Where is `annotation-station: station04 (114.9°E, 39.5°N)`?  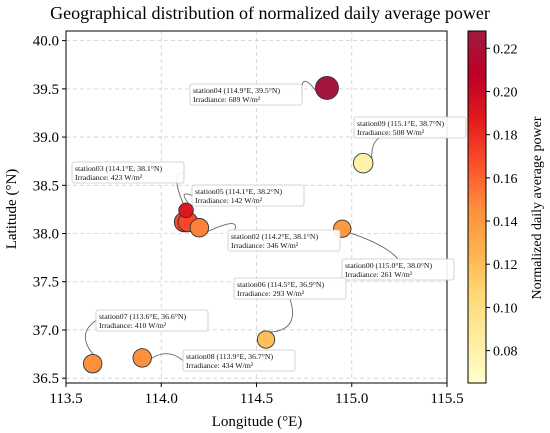 annotation-station: station04 (114.9°E, 39.5°N) is located at coordinates (237, 90).